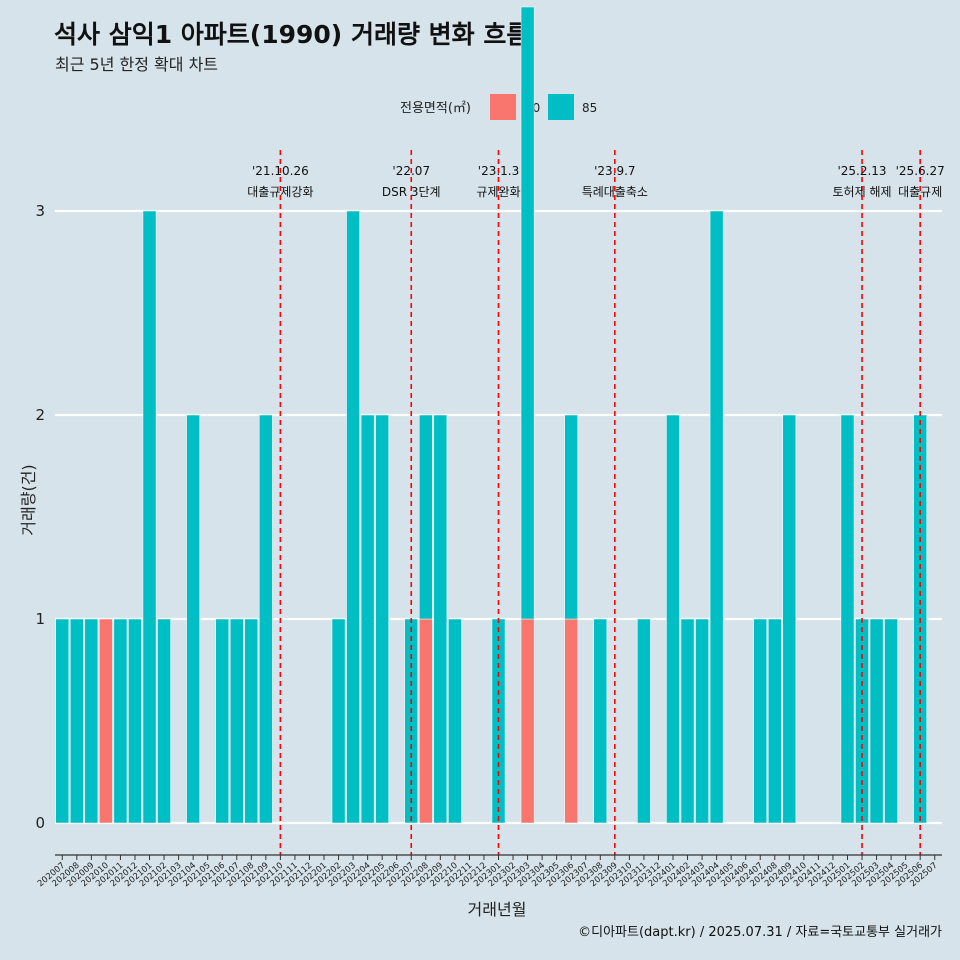  I want to click on event-text-label: 특례대출축소, so click(615, 192).